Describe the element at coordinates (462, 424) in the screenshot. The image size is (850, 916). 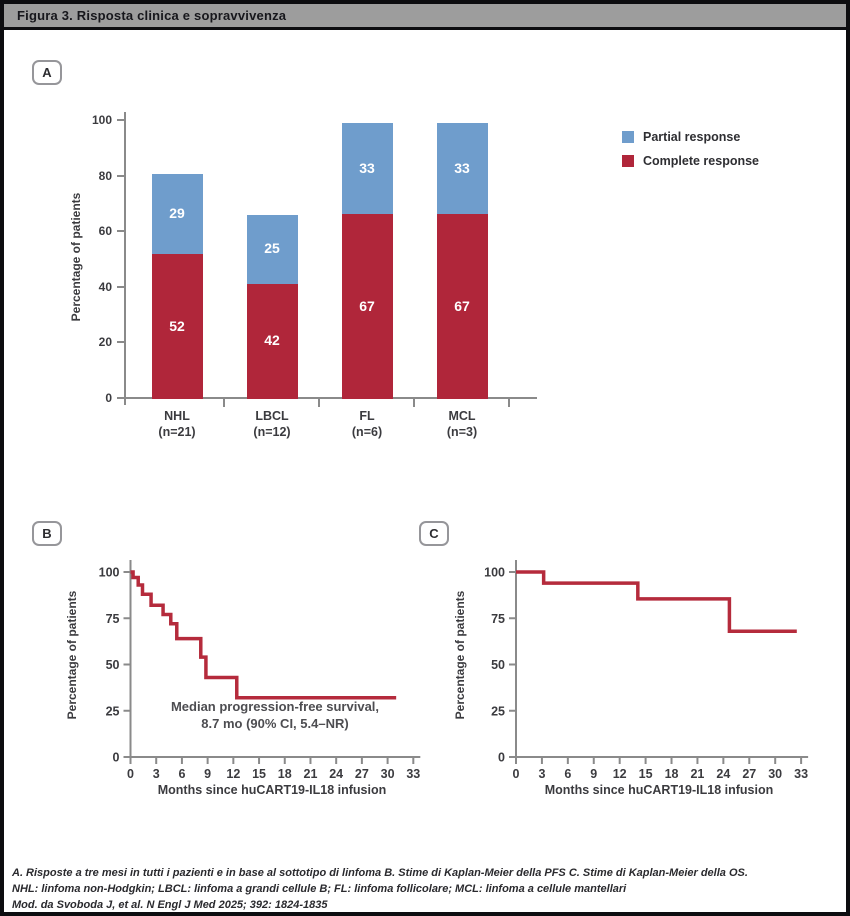
I see `bar-category-label-MCL: MCL (n=3)` at that location.